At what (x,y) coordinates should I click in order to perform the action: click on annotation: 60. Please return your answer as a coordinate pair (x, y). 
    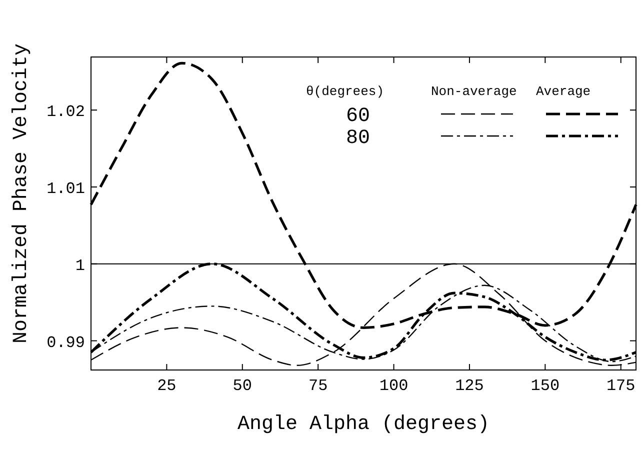
    Looking at the image, I should click on (358, 116).